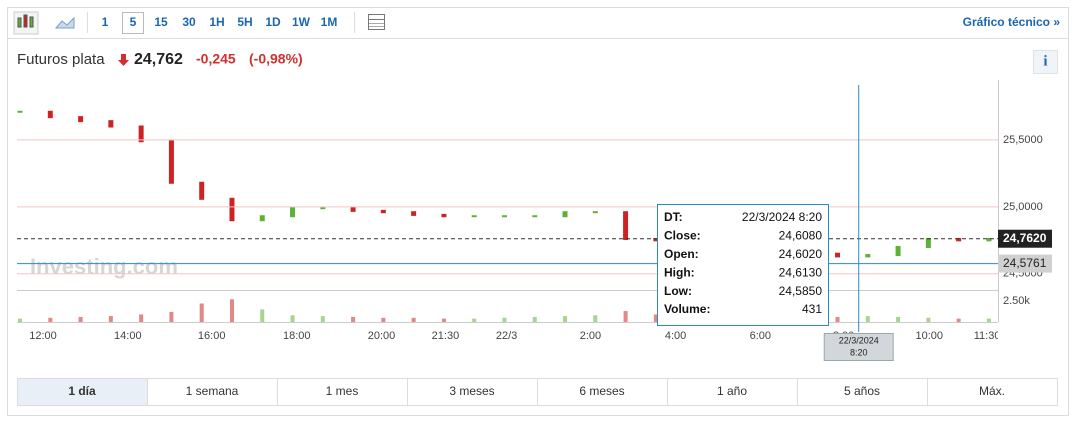 The image size is (1077, 423). What do you see at coordinates (801, 291) in the screenshot?
I see `tooltip-value: 24,5850` at bounding box center [801, 291].